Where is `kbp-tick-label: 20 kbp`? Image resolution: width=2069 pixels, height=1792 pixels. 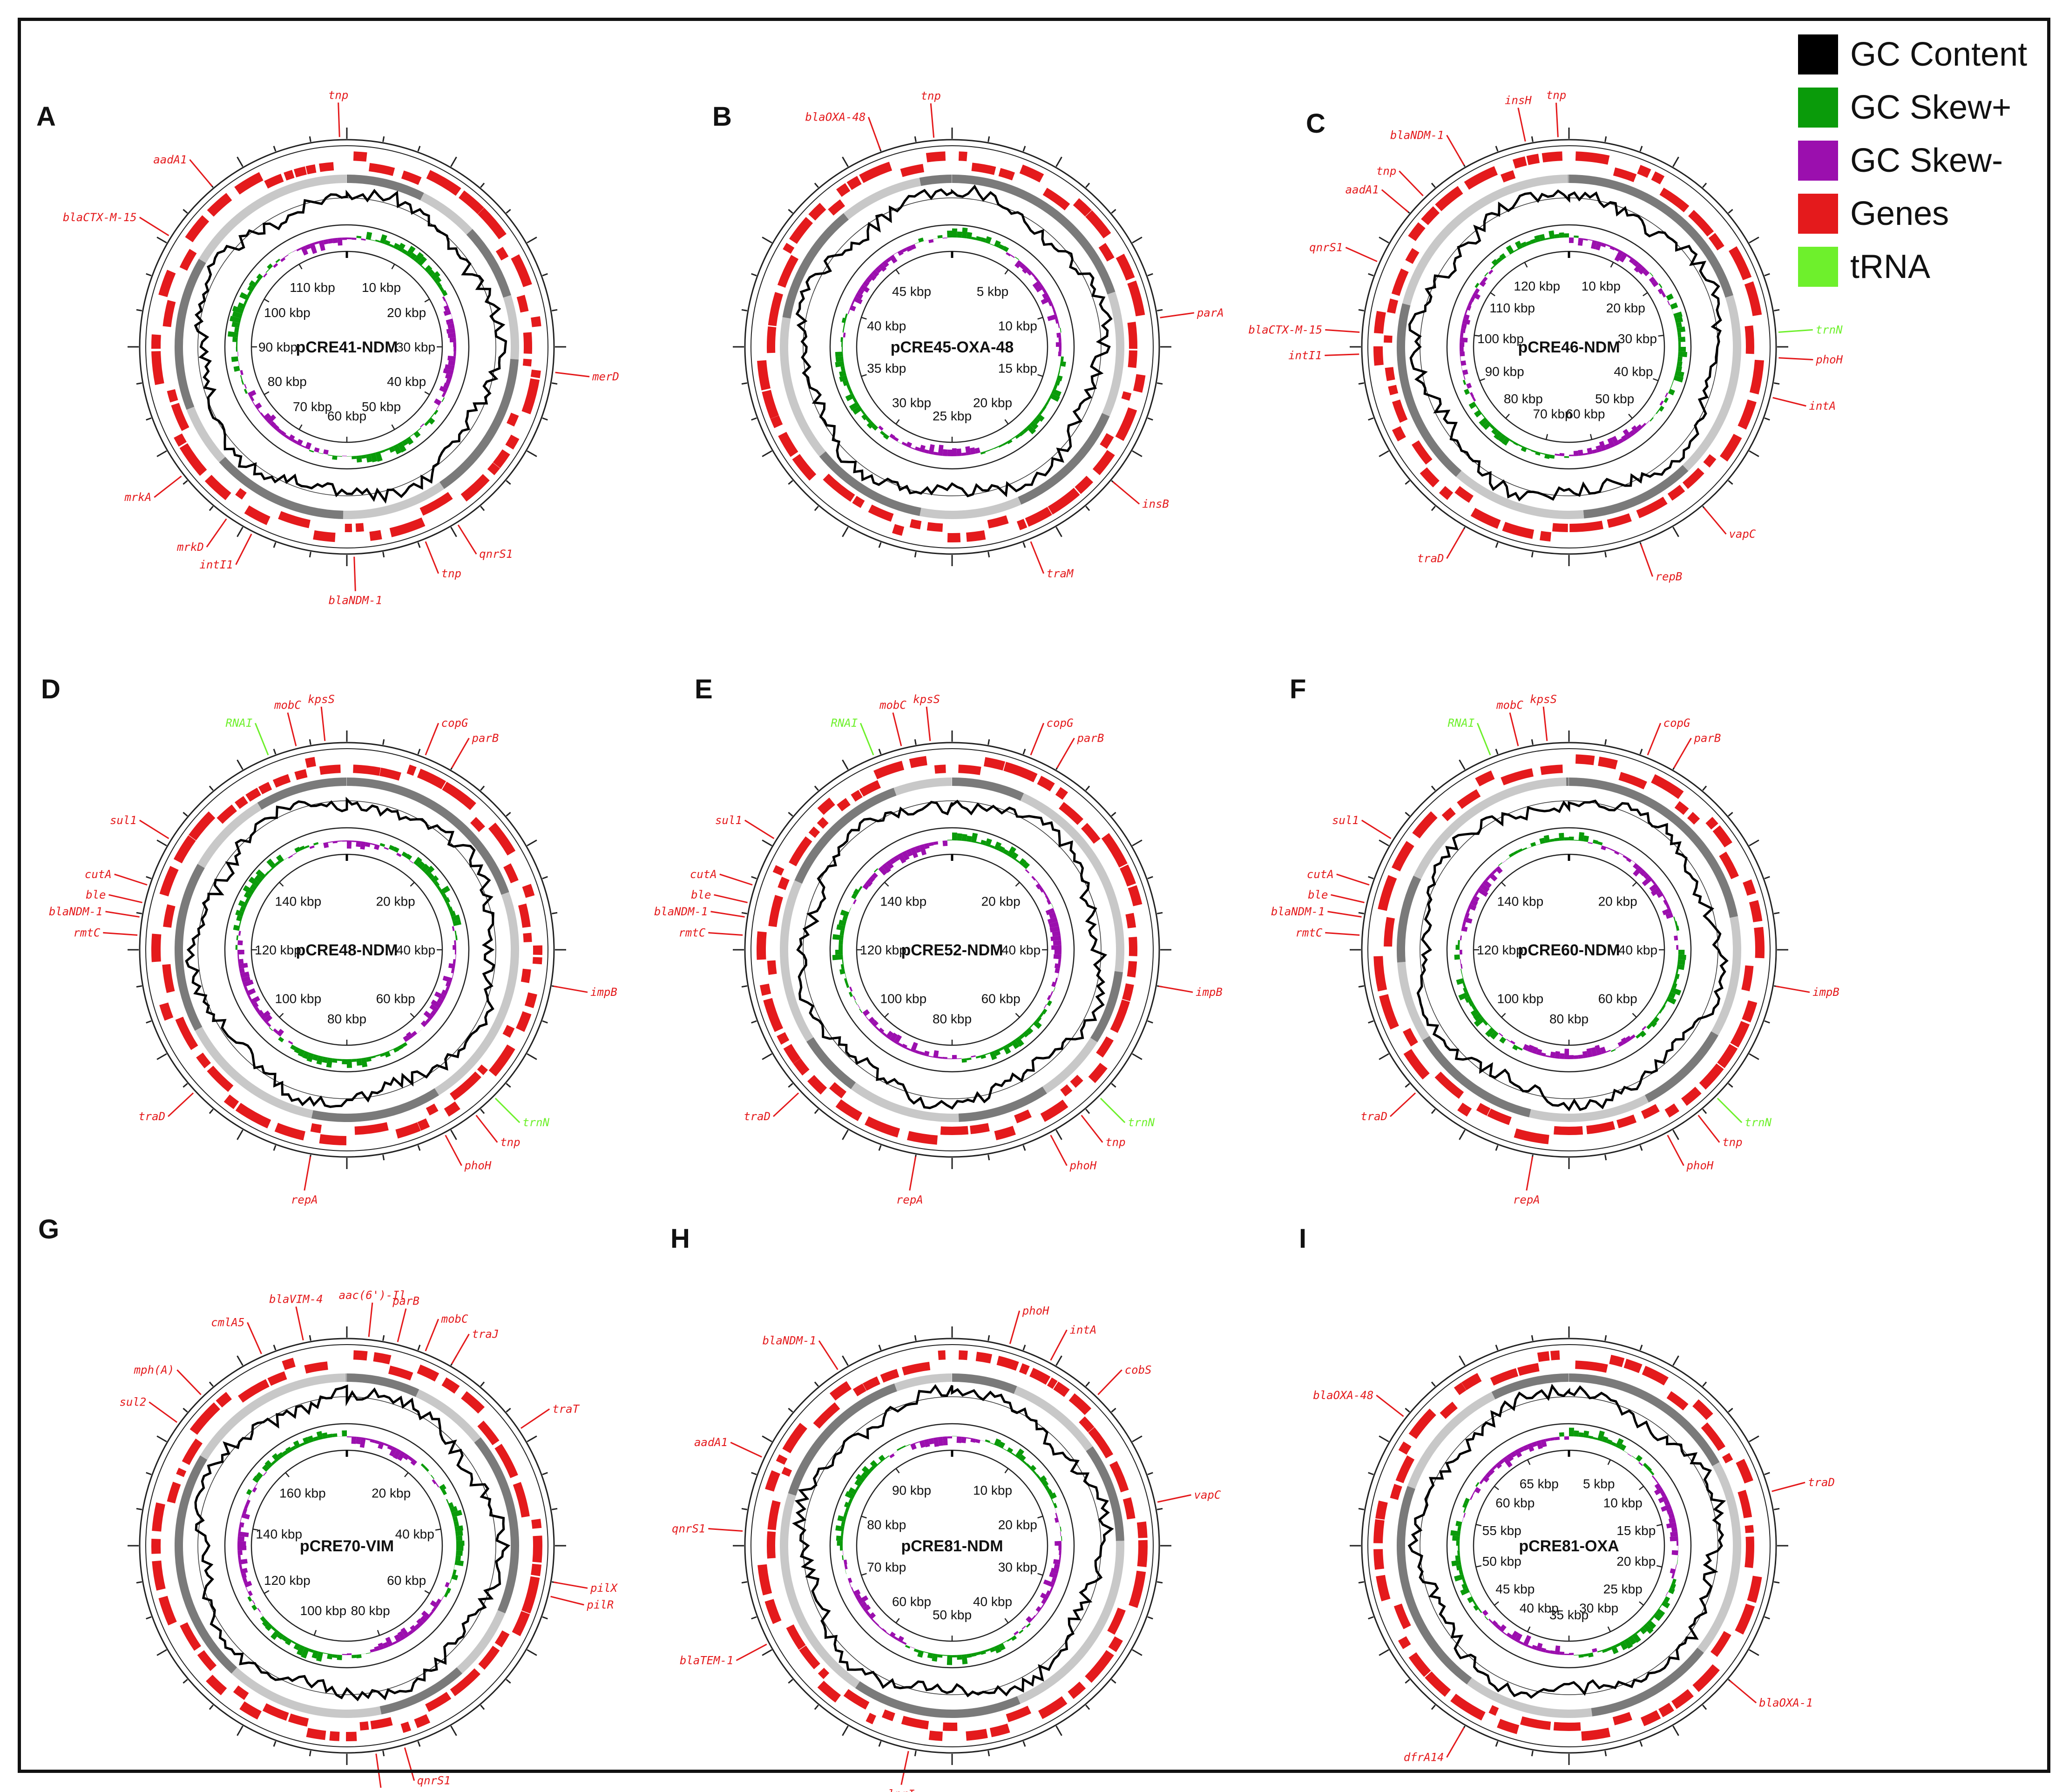
kbp-tick-label: 20 kbp is located at coordinates (1017, 1524).